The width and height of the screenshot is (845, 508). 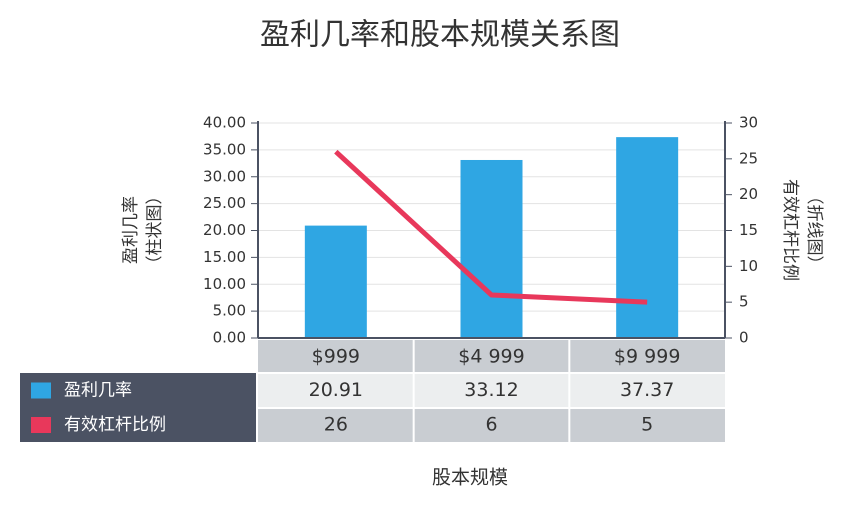 I want to click on y2-axis-label-line: （折线图）, so click(x=814, y=230).